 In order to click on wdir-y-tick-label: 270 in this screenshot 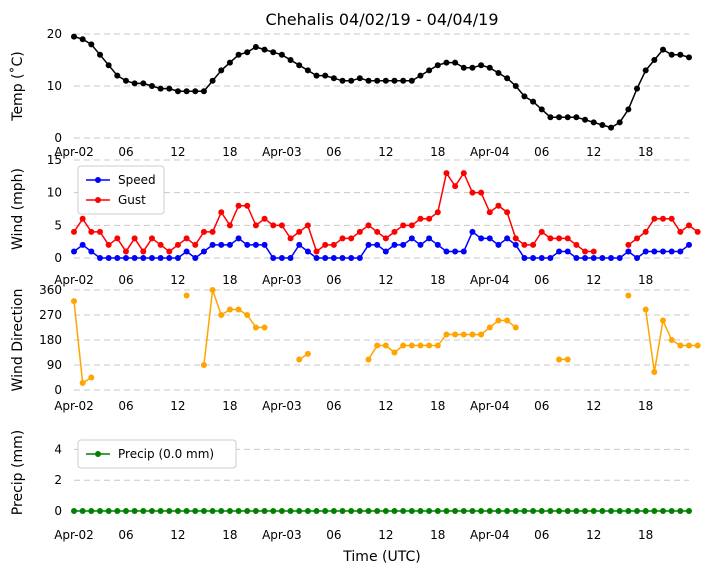, I will do `click(50, 315)`.